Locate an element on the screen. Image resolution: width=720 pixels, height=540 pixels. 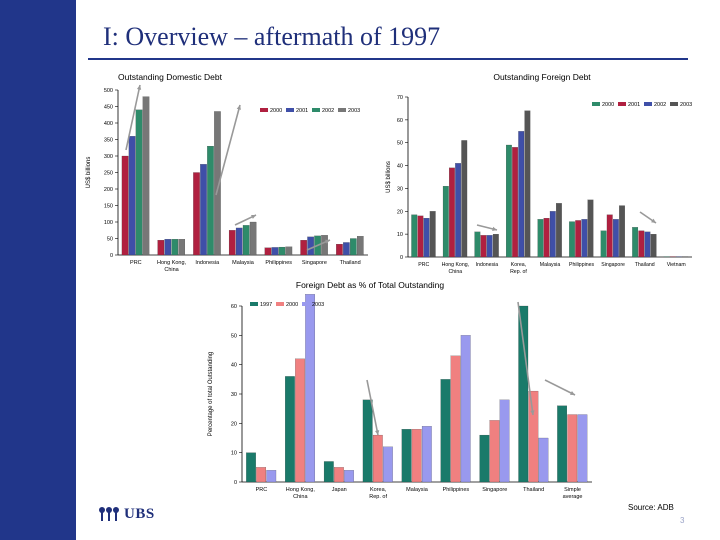
y-tick-label: 200 is located at coordinates (108, 190).